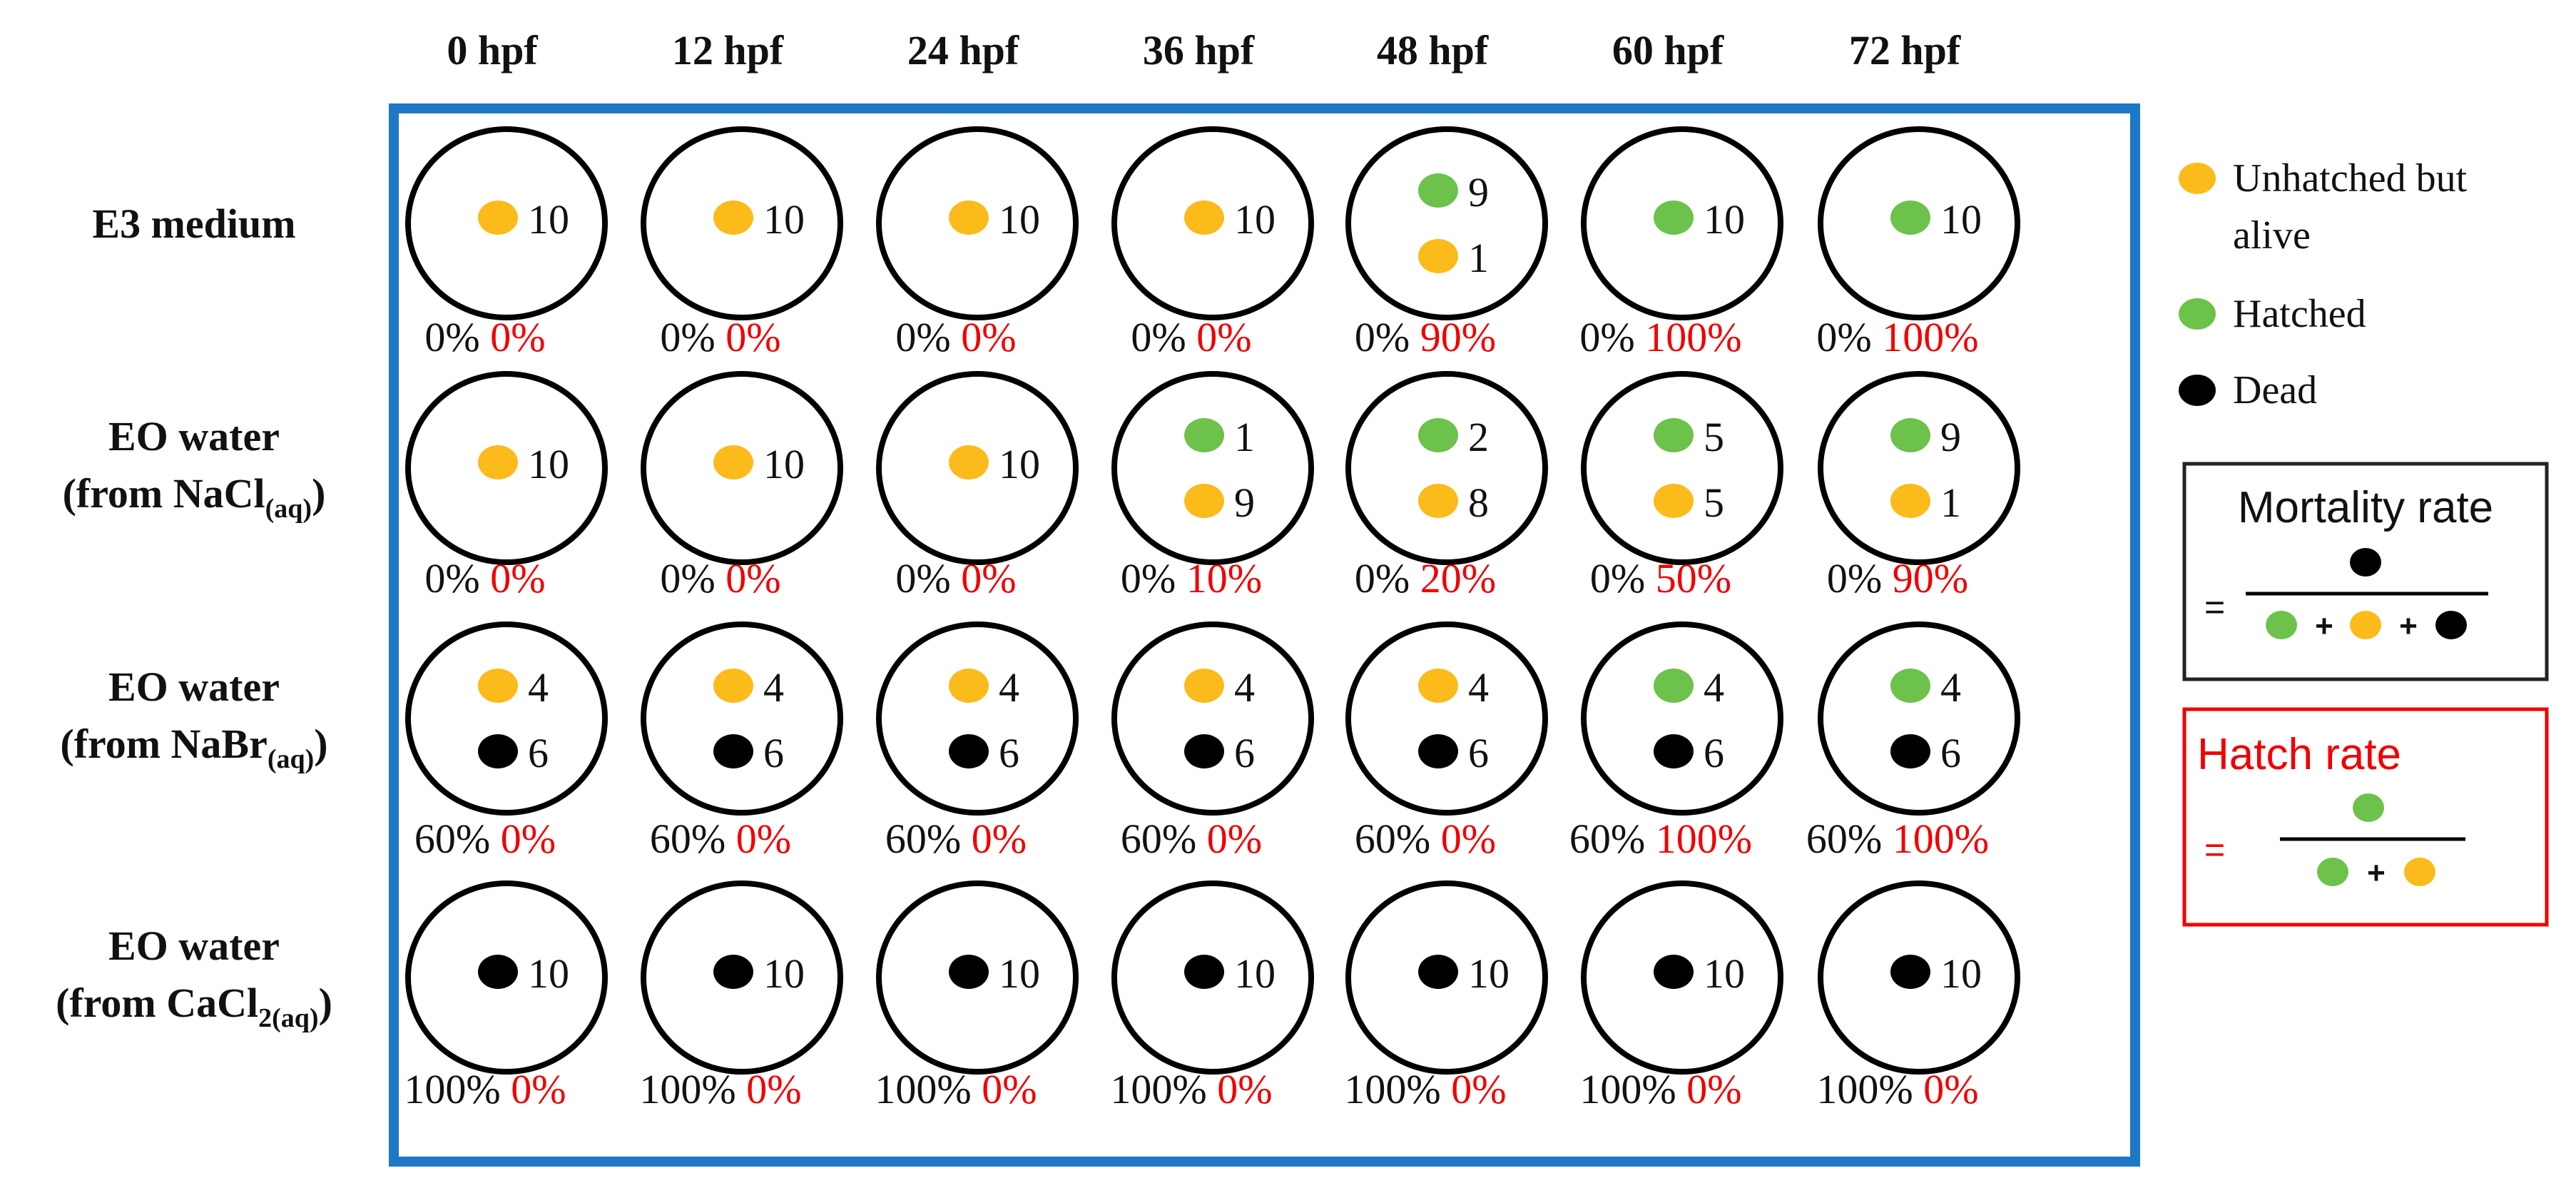 The height and width of the screenshot is (1193, 2576). What do you see at coordinates (1714, 437) in the screenshot?
I see `embryo-count: 5` at bounding box center [1714, 437].